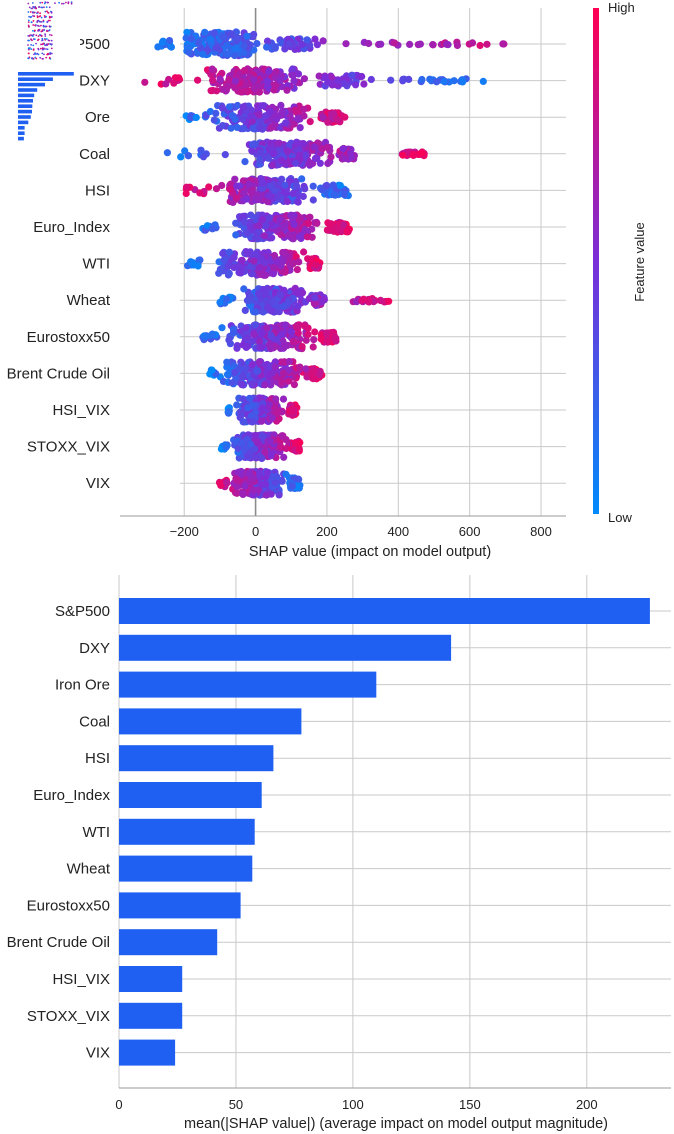  Describe the element at coordinates (255, 531) in the screenshot. I see `beeswarm-x-tick-label: 0` at that location.